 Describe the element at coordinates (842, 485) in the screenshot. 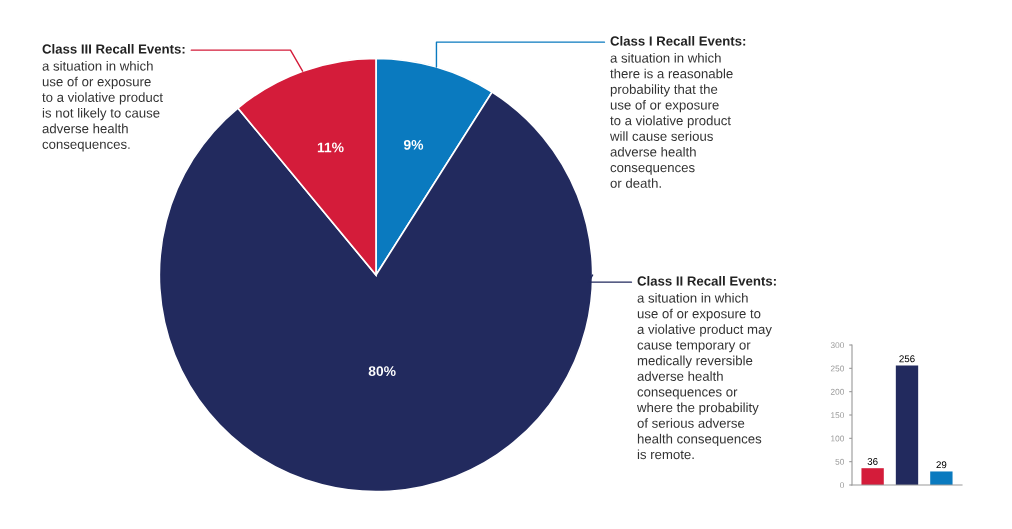

I see `y-tick-label: 0` at that location.